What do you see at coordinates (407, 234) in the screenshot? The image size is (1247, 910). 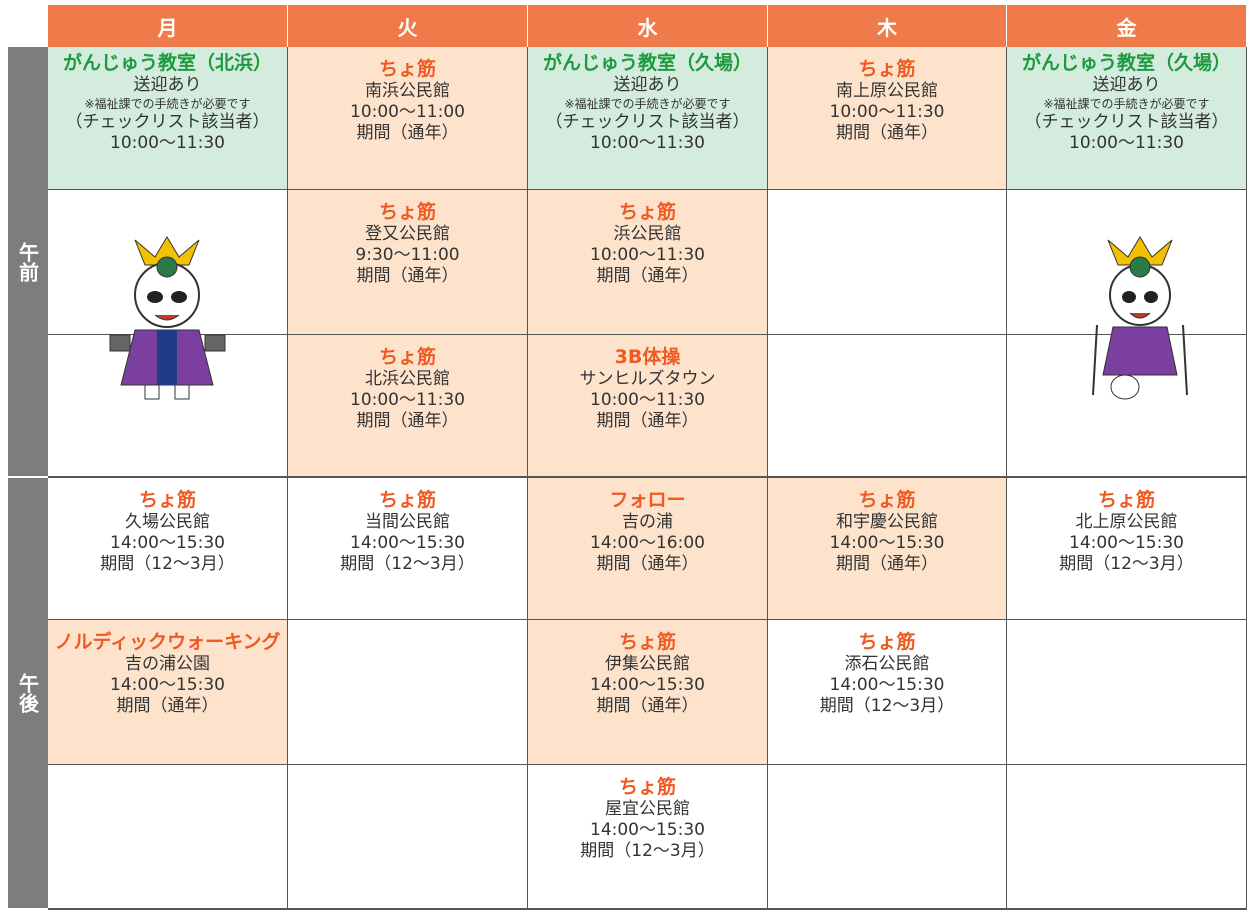 I see `cell-line: 登又公民館` at bounding box center [407, 234].